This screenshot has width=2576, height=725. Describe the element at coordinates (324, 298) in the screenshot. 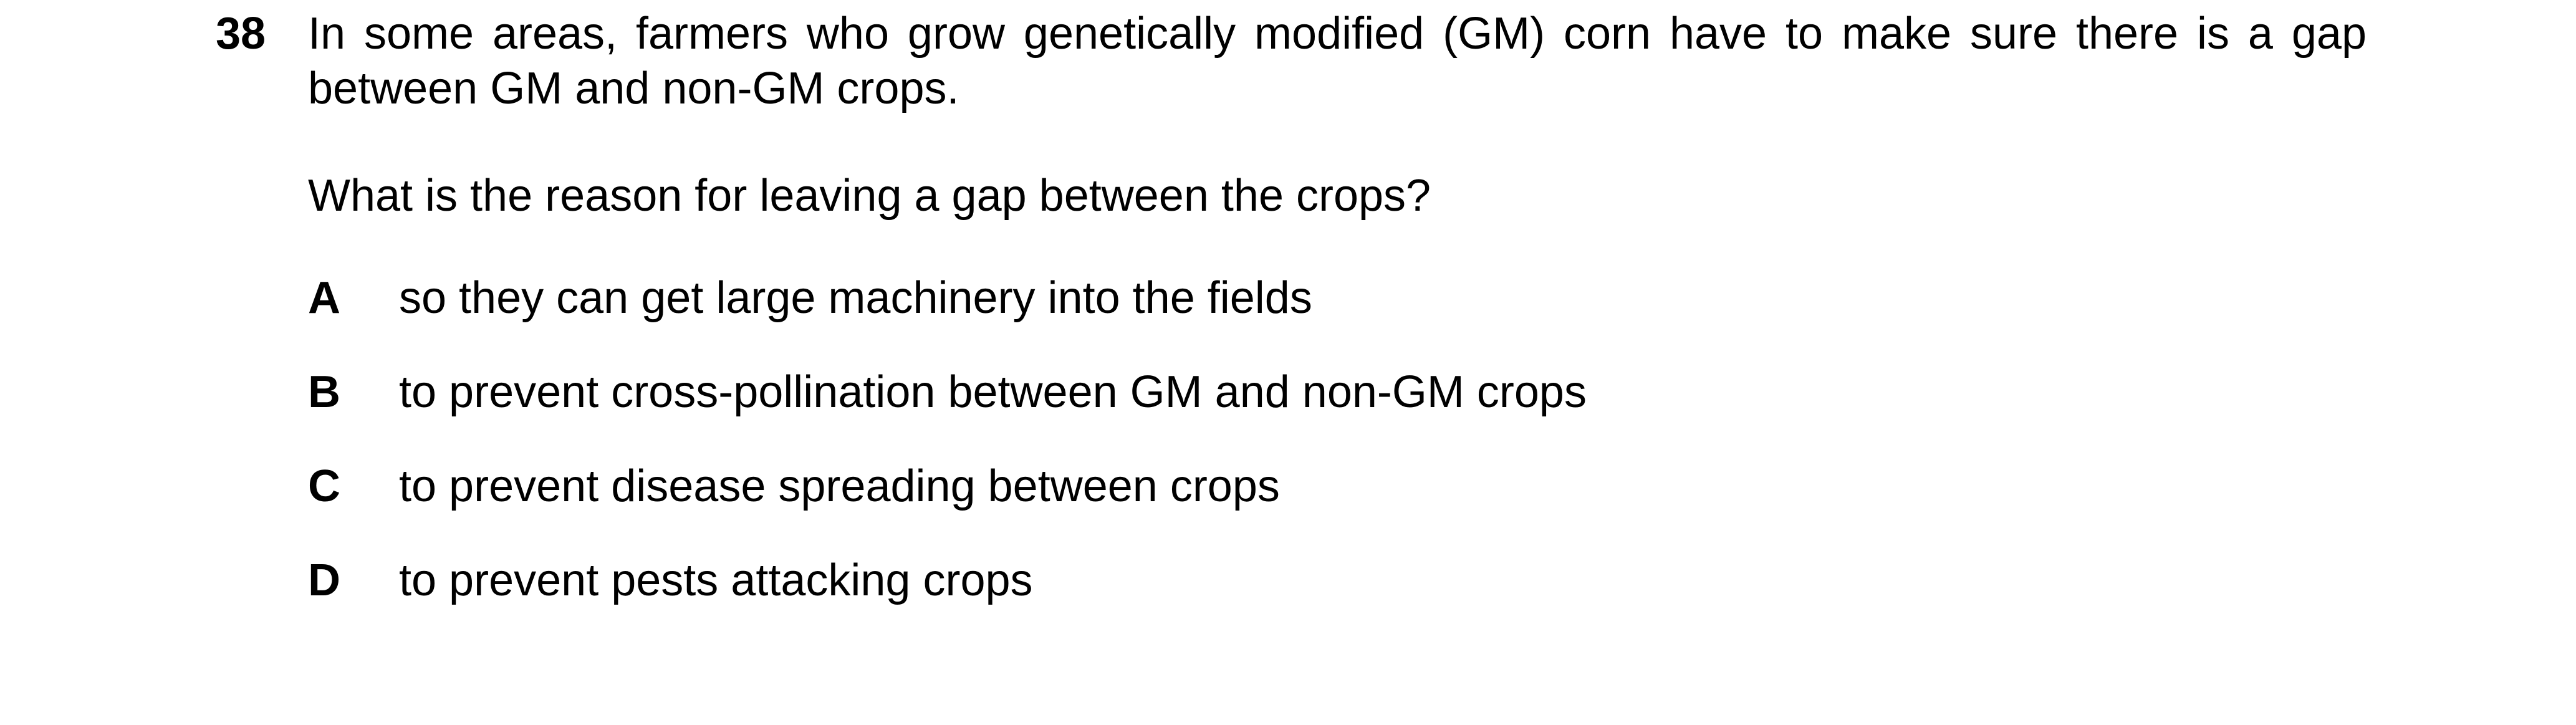

I see `option-letter: A` at that location.